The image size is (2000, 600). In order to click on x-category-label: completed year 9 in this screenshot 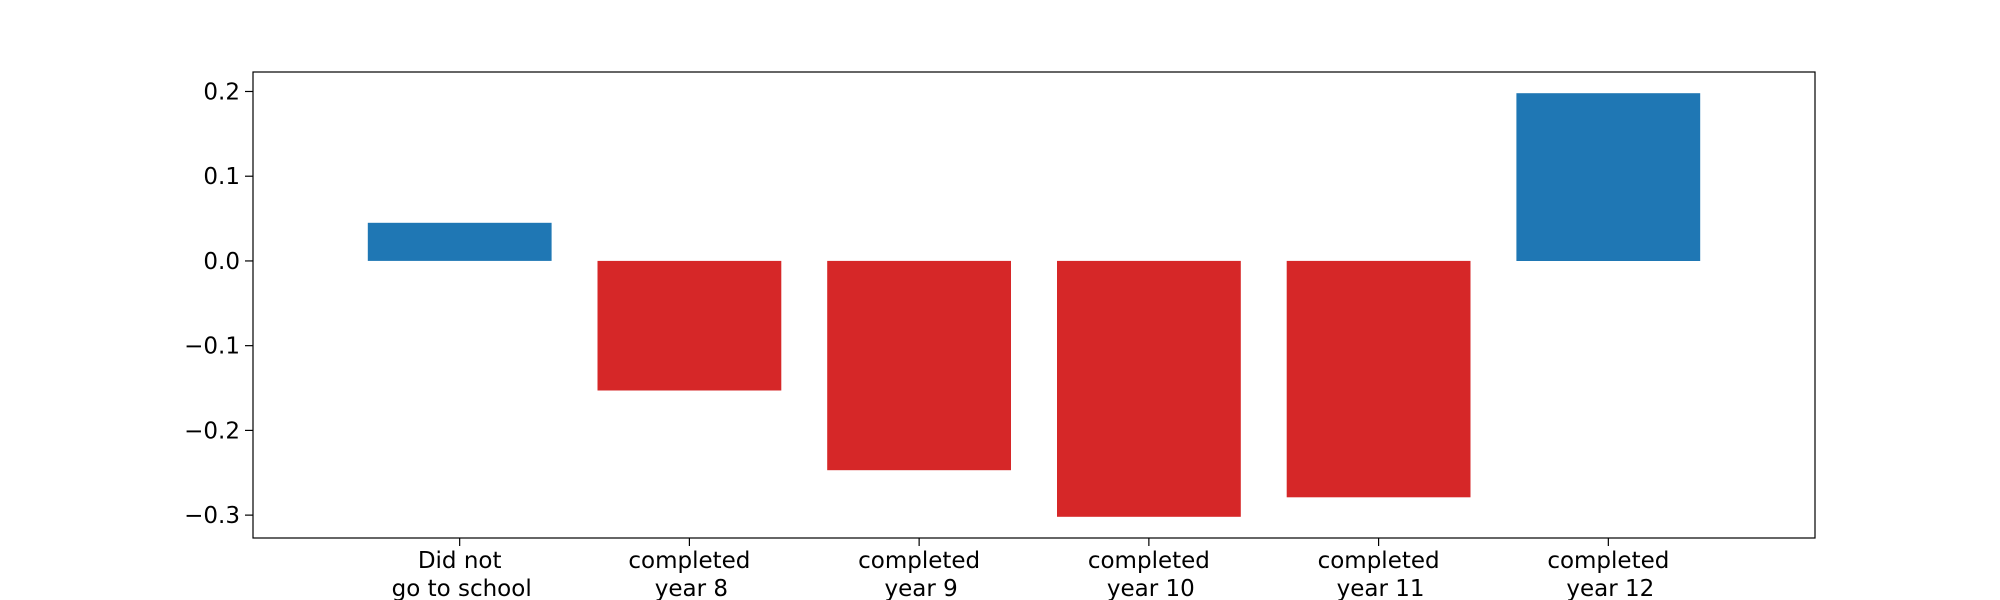, I will do `click(919, 574)`.